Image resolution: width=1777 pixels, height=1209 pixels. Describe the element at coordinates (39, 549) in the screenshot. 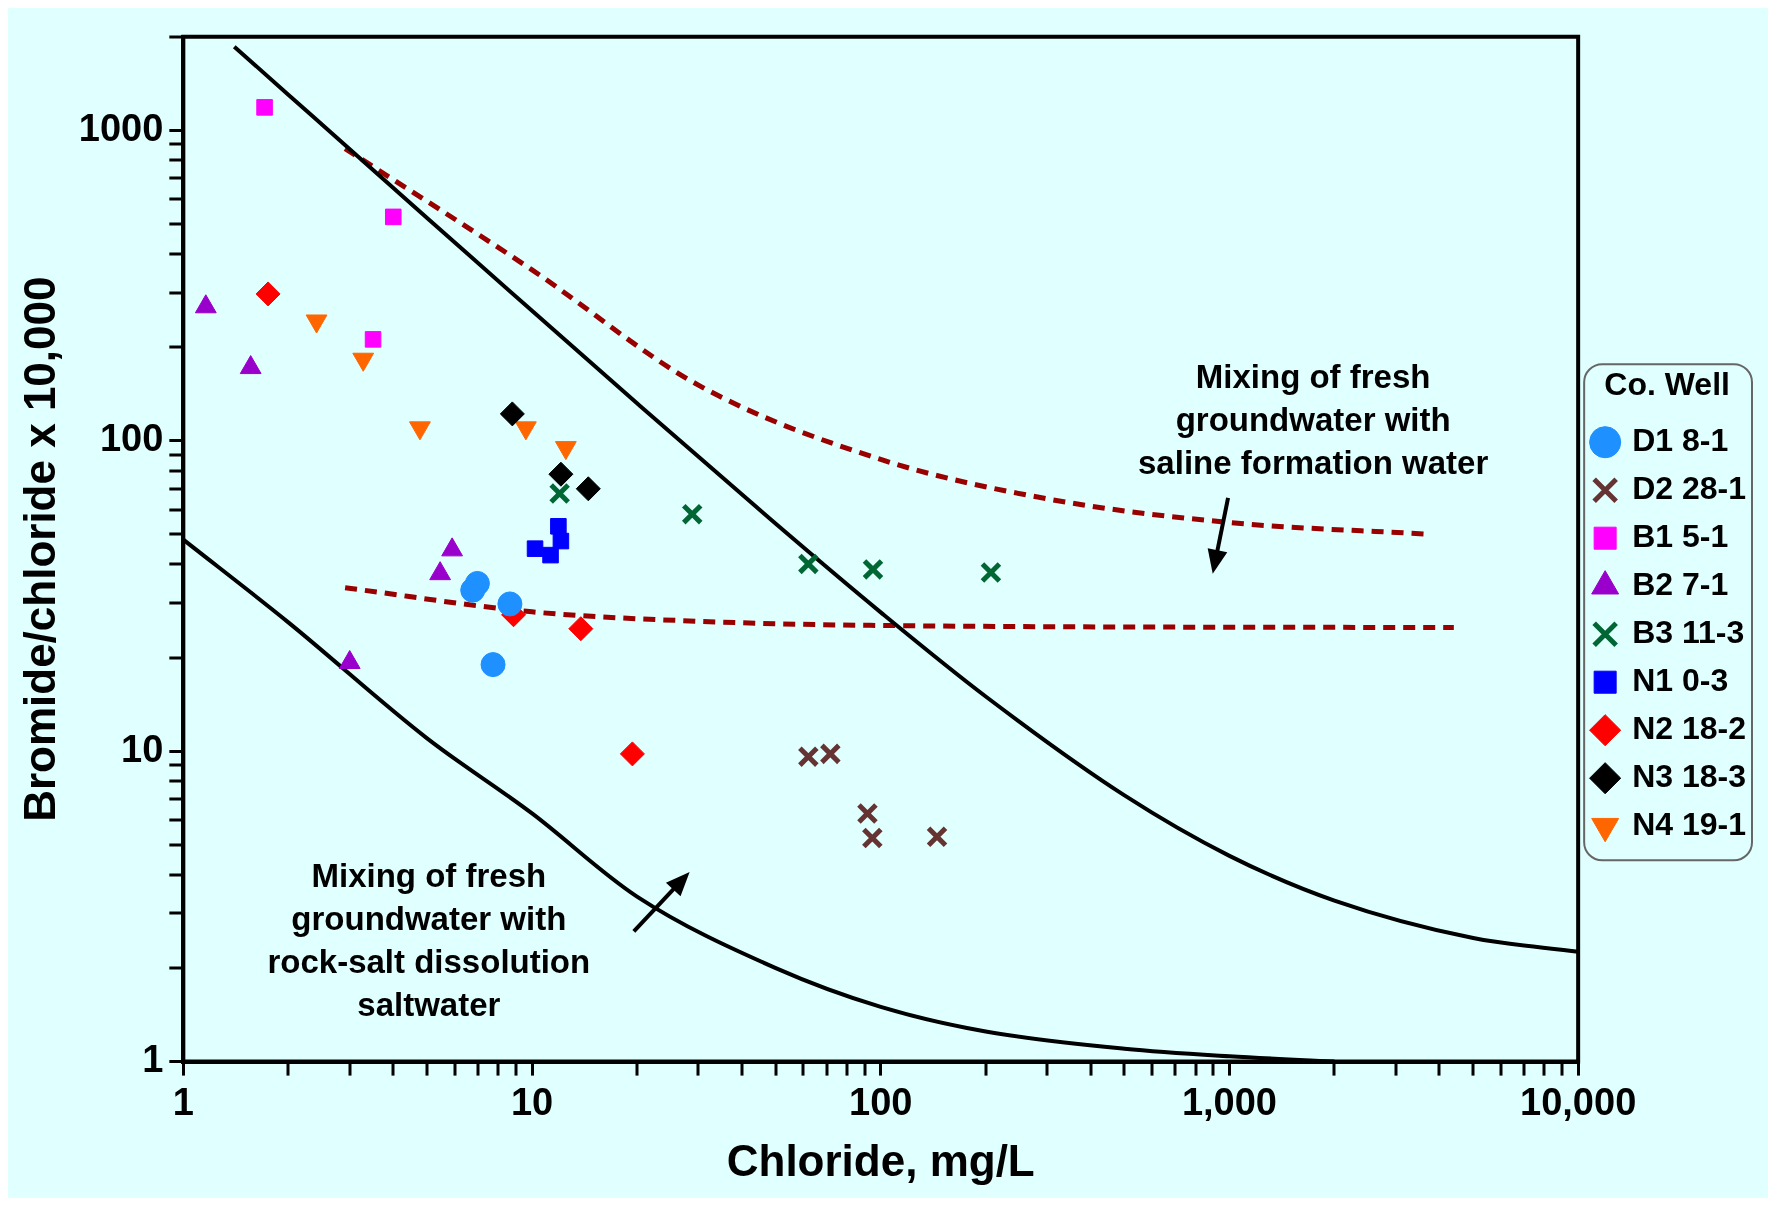

I see `y-axis-title: Bromide/chloride x 10,000` at that location.